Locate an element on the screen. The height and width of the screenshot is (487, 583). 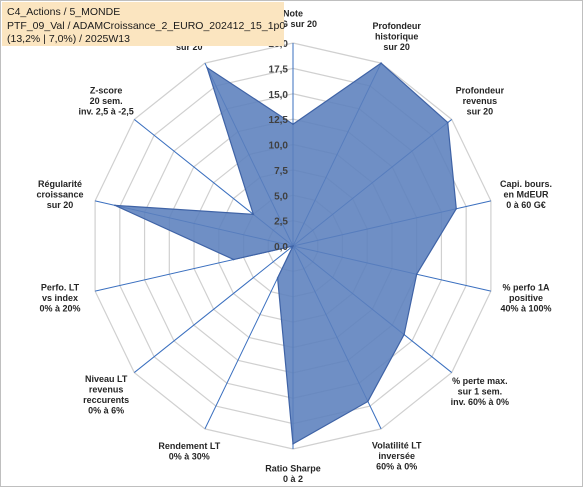
axis-label-line: Perfo. LT is located at coordinates (60, 288).